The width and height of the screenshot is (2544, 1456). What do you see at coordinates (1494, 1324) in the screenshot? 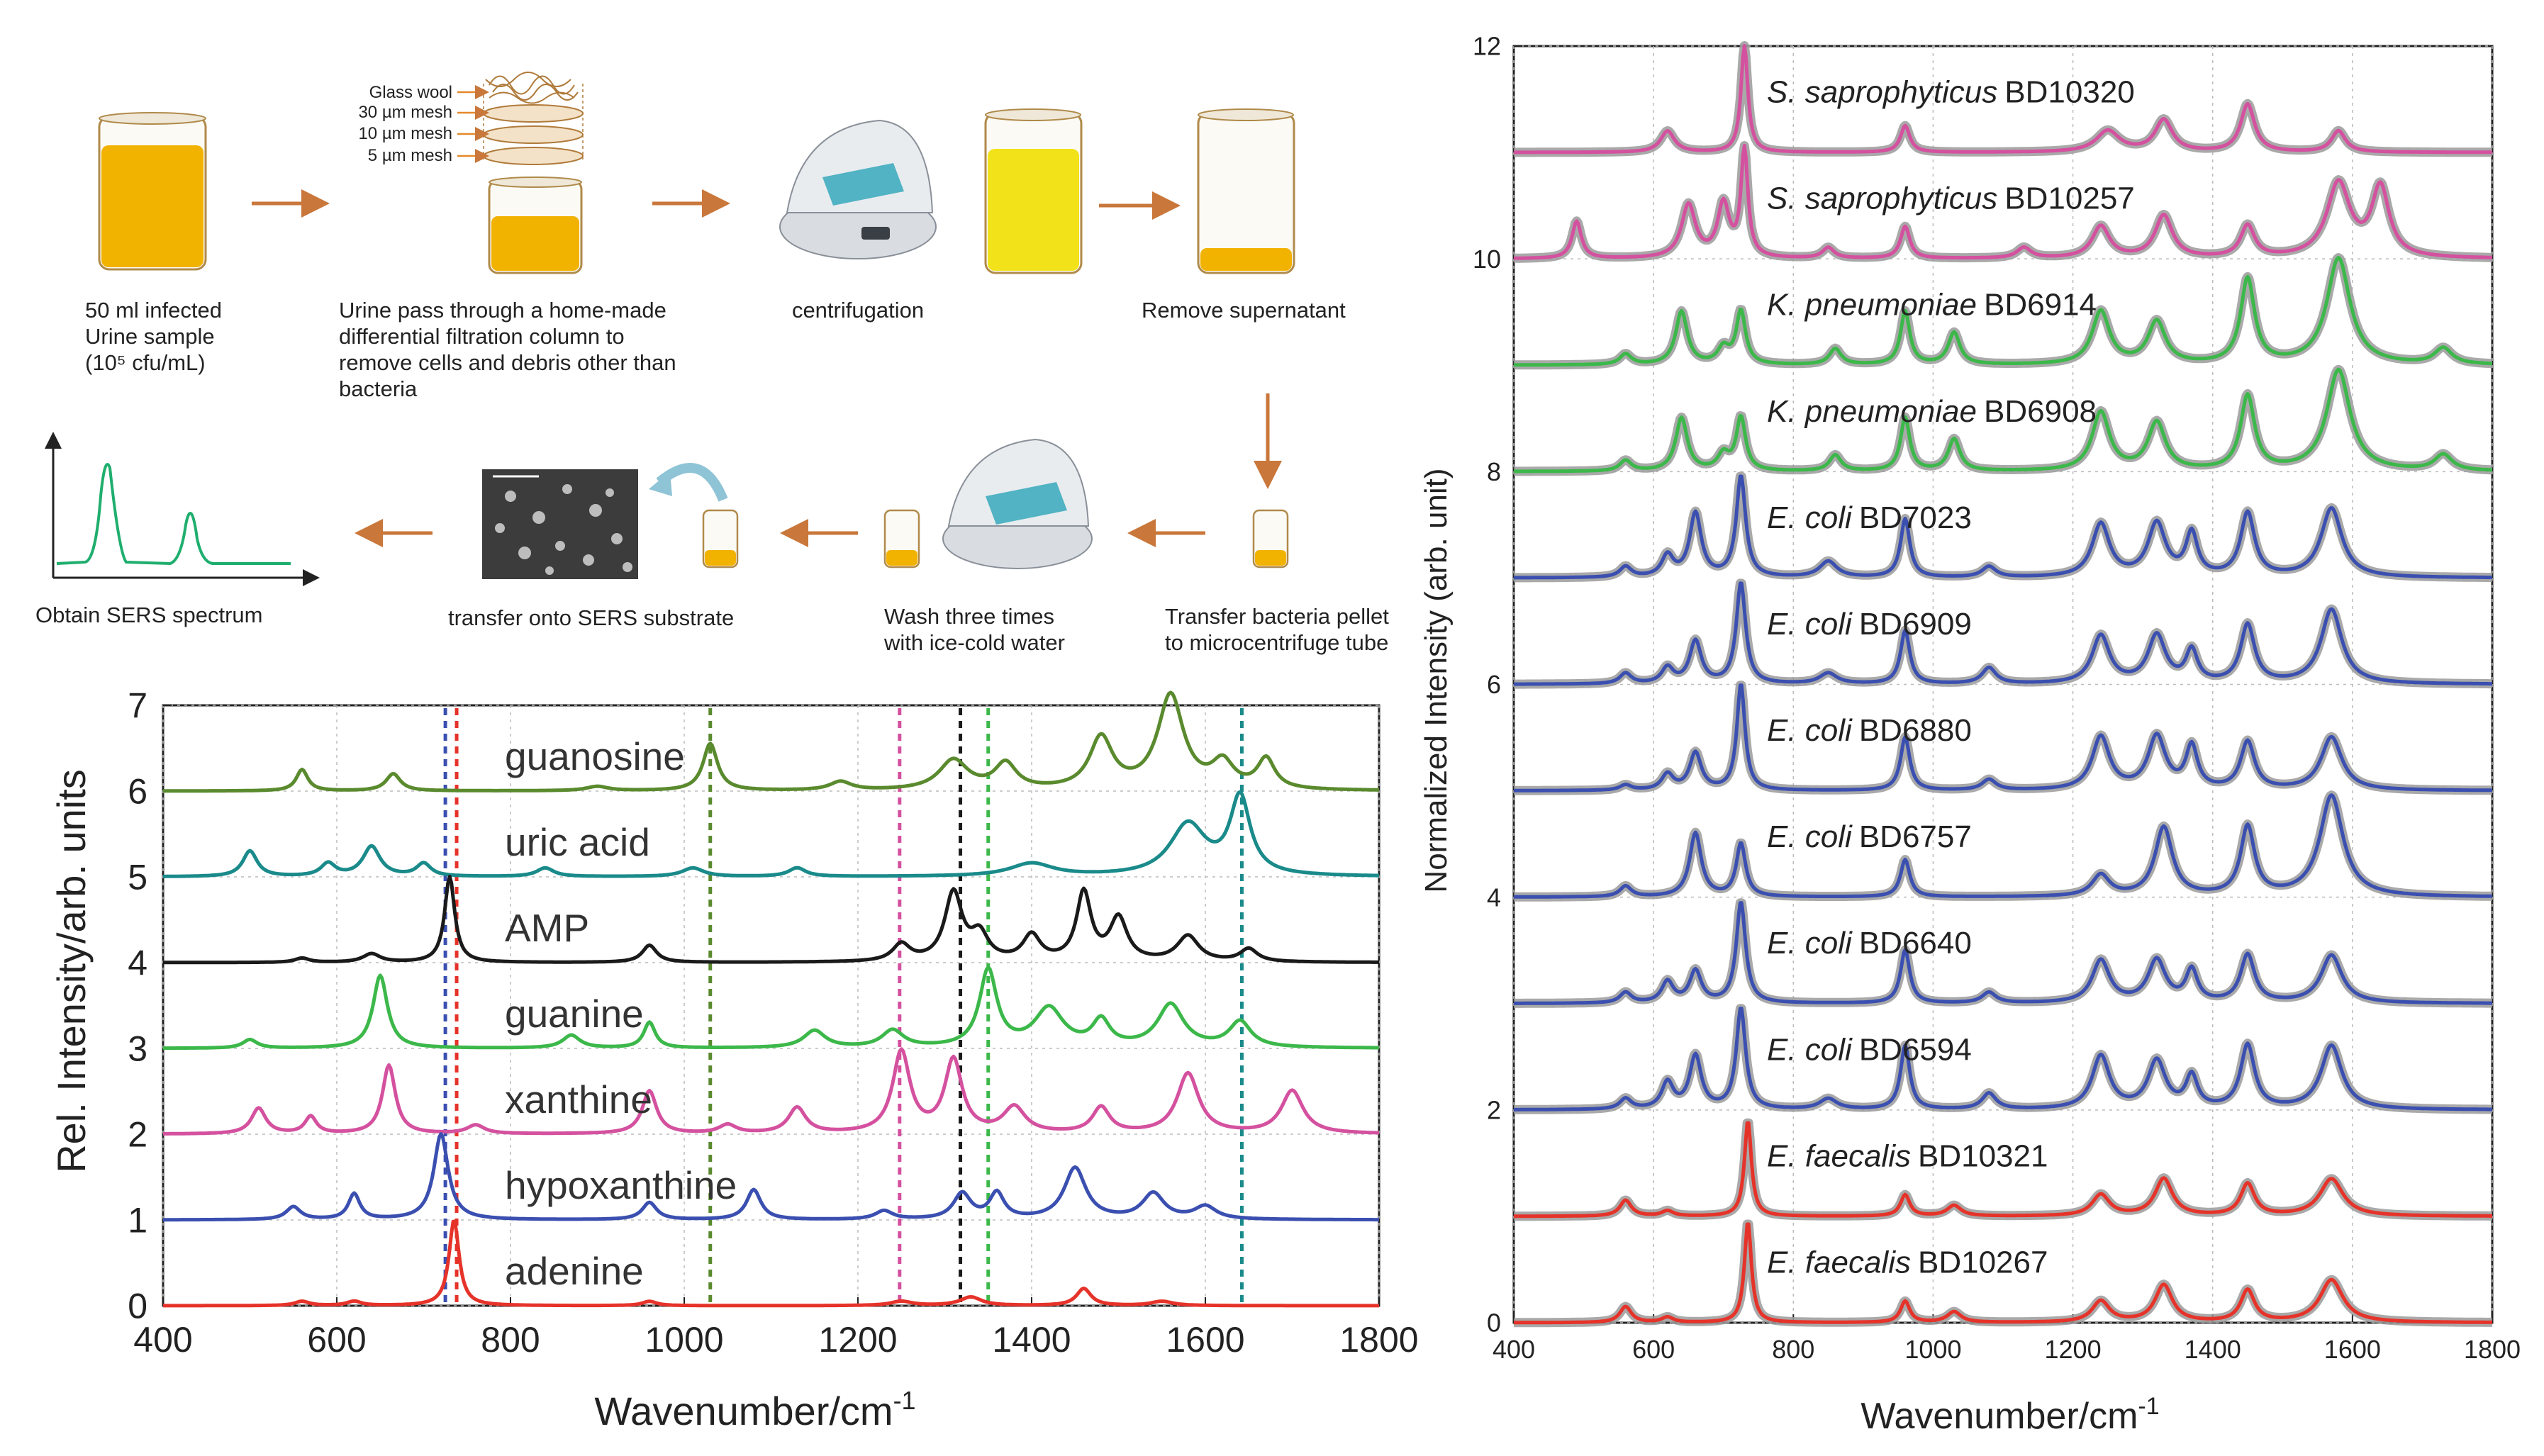
I see `y-tick-label: 0` at bounding box center [1494, 1324].